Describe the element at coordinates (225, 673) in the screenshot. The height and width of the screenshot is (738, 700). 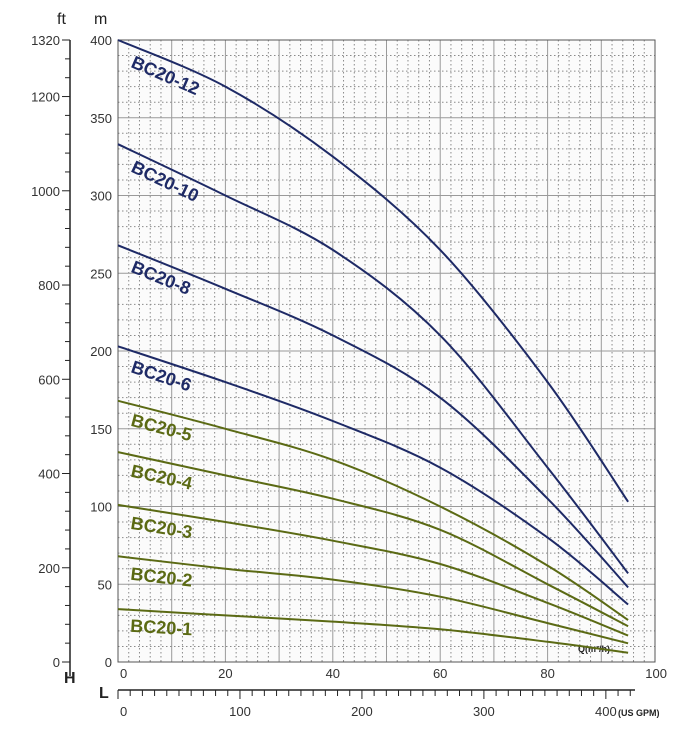
I see `x-tick-label-m3h: 20` at that location.